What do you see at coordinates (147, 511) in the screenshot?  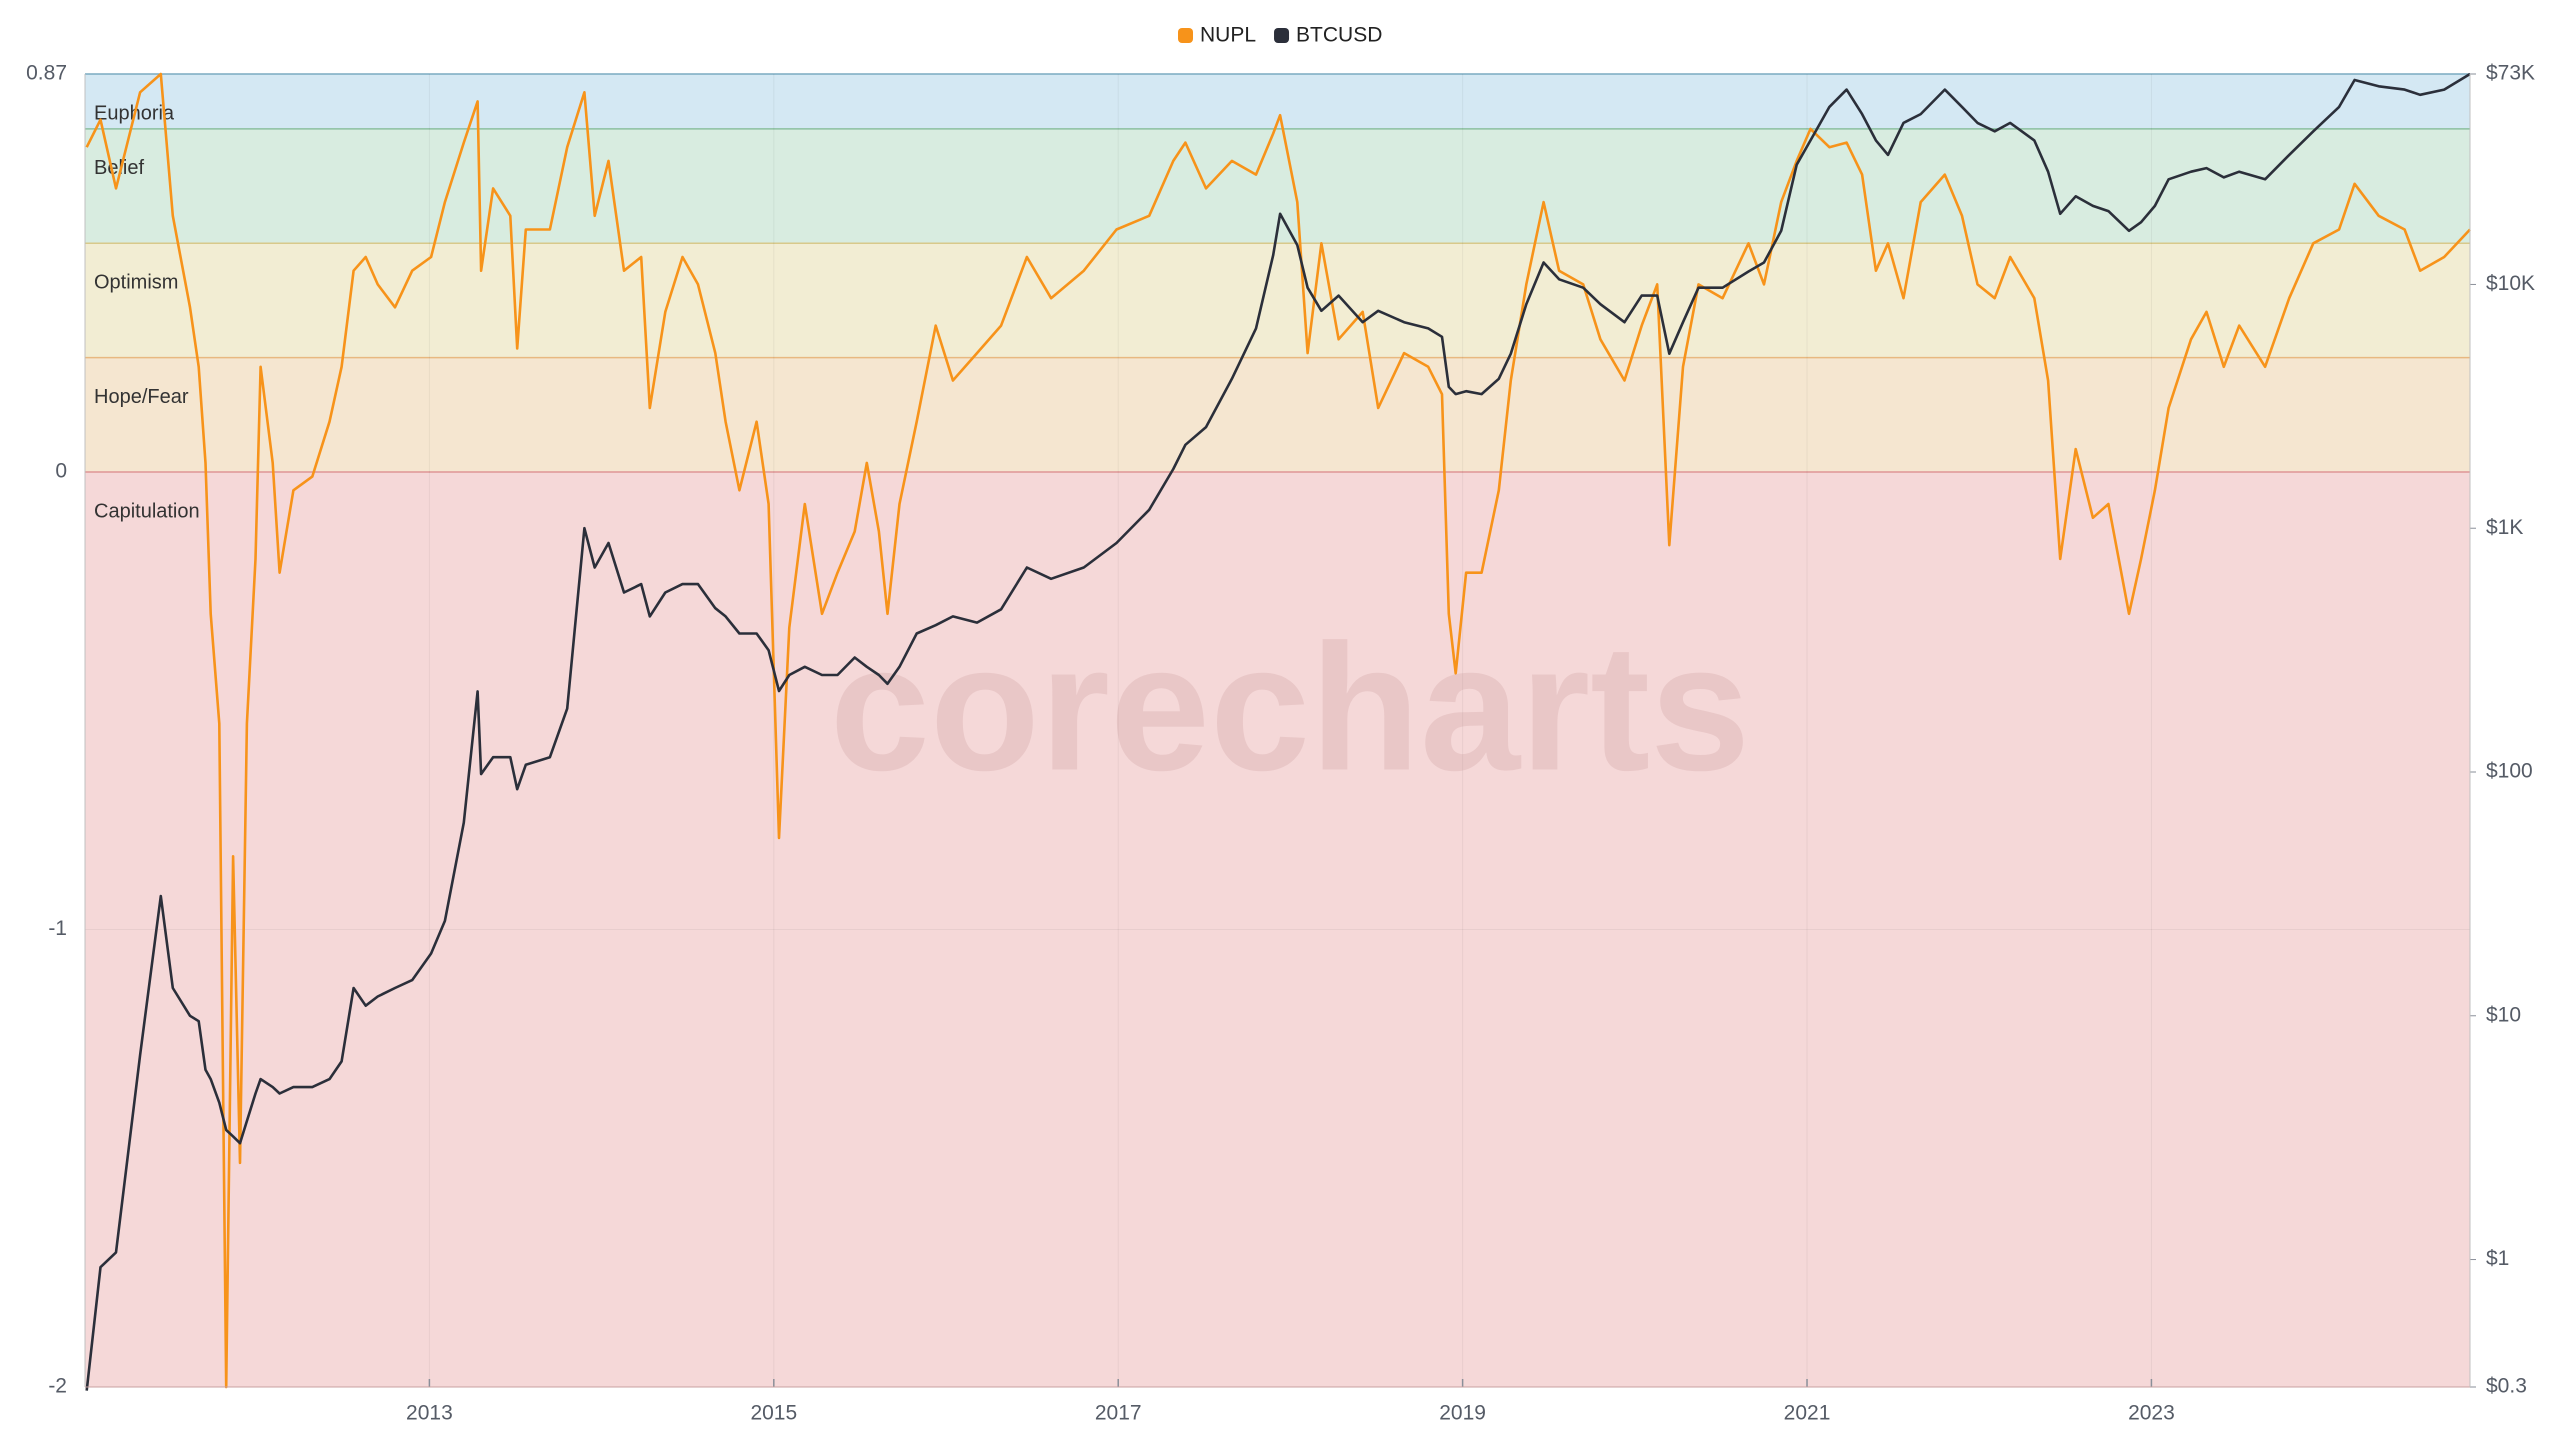 I see `band-label: Capitulation` at bounding box center [147, 511].